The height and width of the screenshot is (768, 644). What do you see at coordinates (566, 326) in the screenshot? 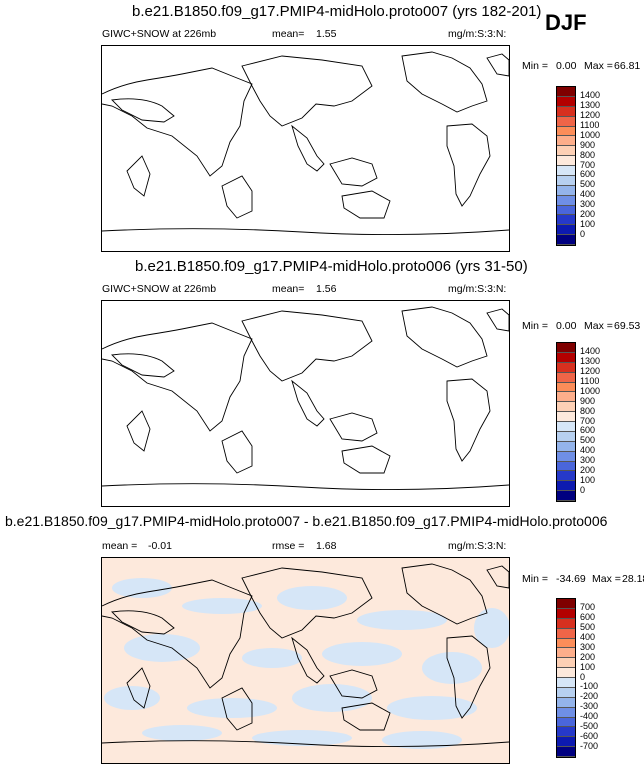
I see `panel2-min-value: 0.00` at bounding box center [566, 326].